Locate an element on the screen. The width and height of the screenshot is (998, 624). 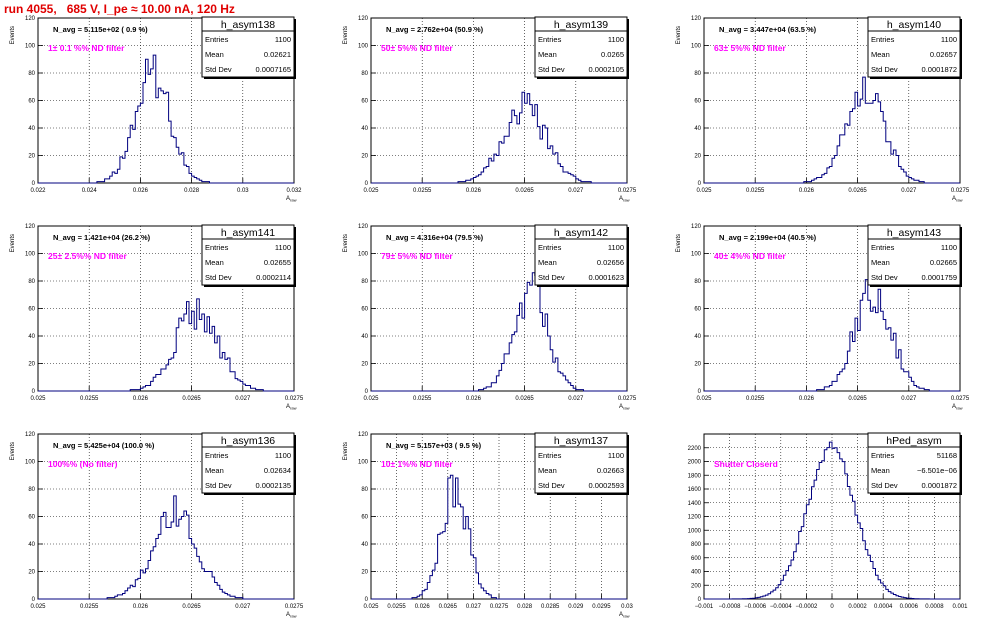
stats-value: 0.0002135 is located at coordinates (273, 485).